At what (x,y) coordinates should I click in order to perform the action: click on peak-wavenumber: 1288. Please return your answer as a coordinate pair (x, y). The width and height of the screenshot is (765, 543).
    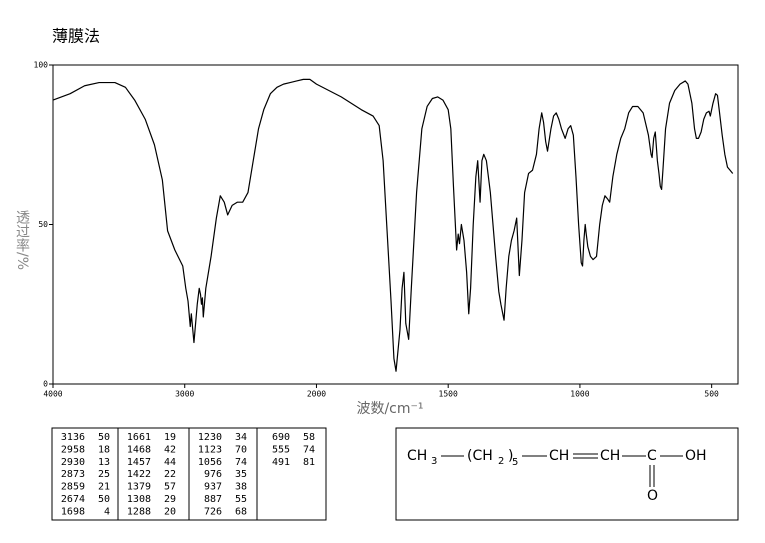
    Looking at the image, I should click on (139, 511).